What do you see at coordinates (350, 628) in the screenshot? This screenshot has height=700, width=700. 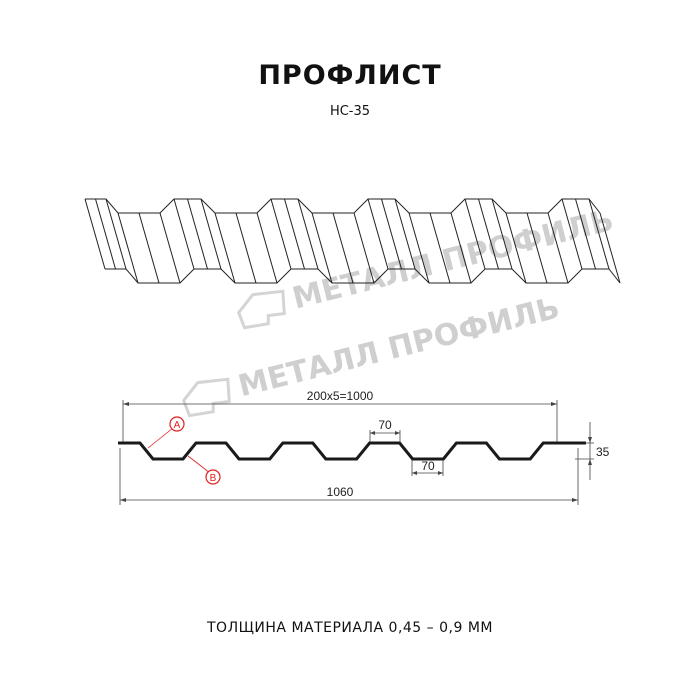 I see `material-thickness: ТОЛЩИНА МАТЕРИАЛА 0,45 – 0,9 ММ` at bounding box center [350, 628].